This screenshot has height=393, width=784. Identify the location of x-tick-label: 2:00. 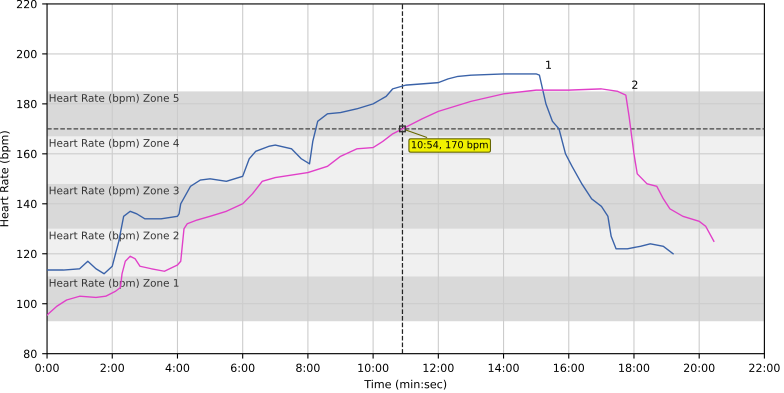
(112, 368).